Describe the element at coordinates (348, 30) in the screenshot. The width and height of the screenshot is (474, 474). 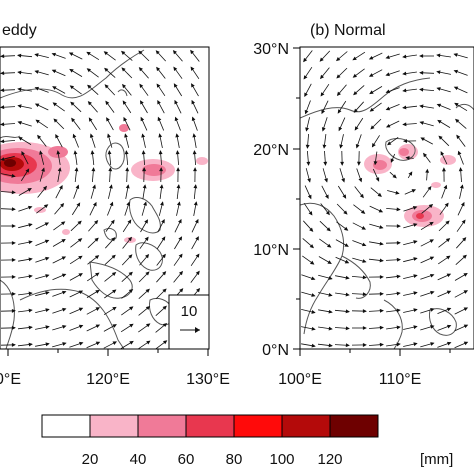
I see `panel-b-title: (b) Normal` at that location.